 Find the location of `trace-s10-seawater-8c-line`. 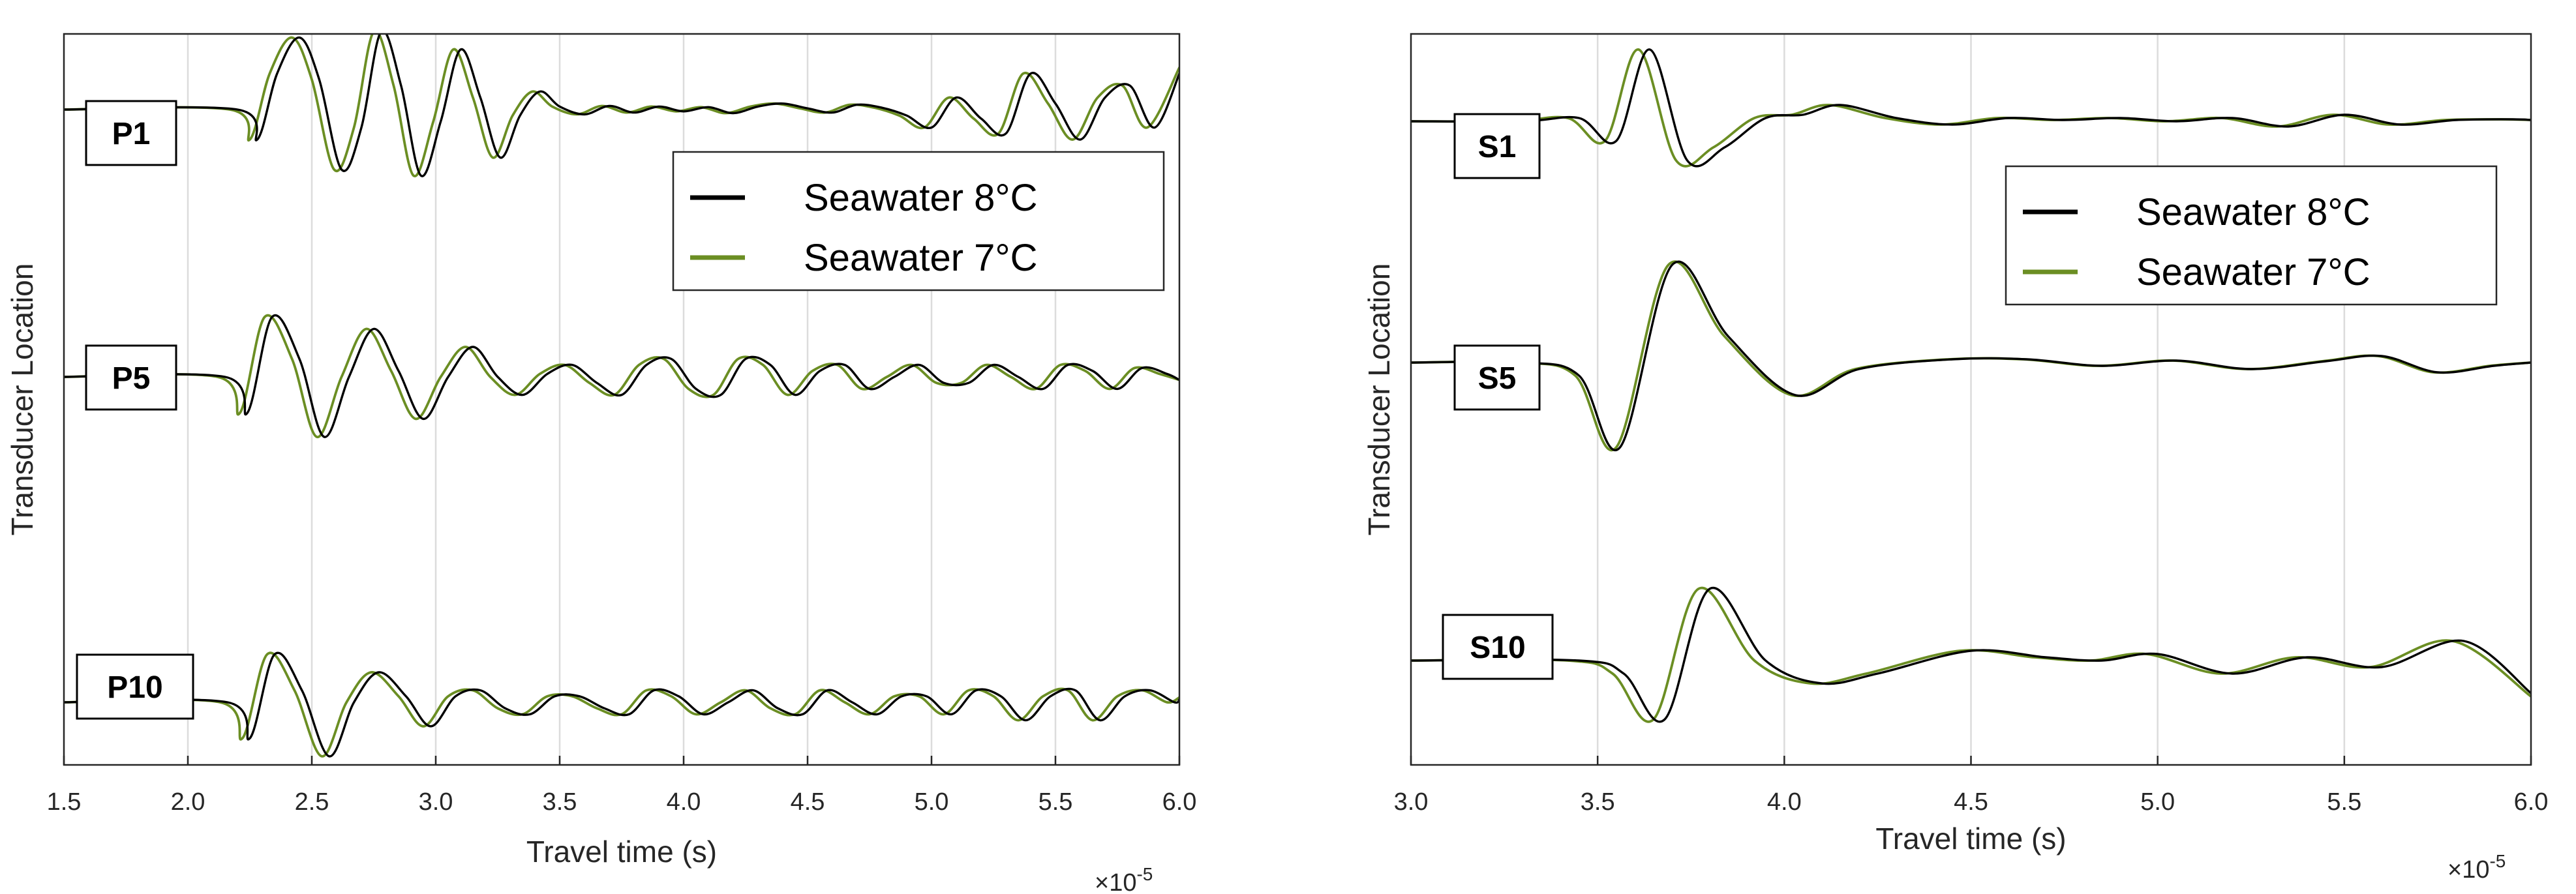

trace-s10-seawater-8c-line is located at coordinates (1971, 654).